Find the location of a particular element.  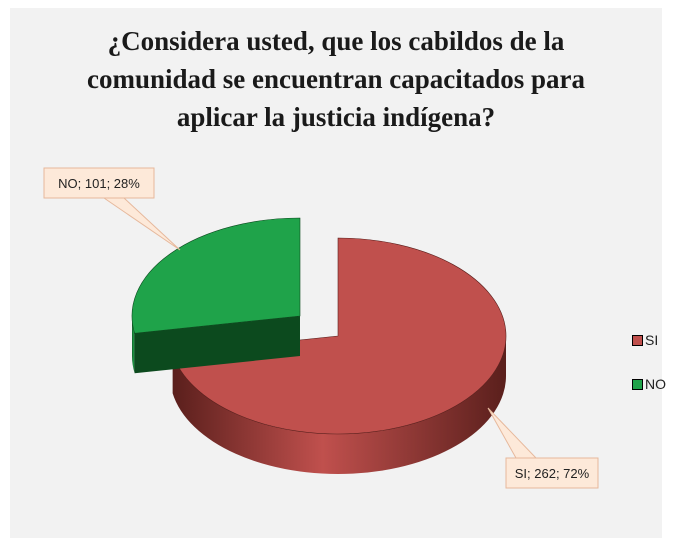

data-label-si: SI; 262; 72% is located at coordinates (552, 473).